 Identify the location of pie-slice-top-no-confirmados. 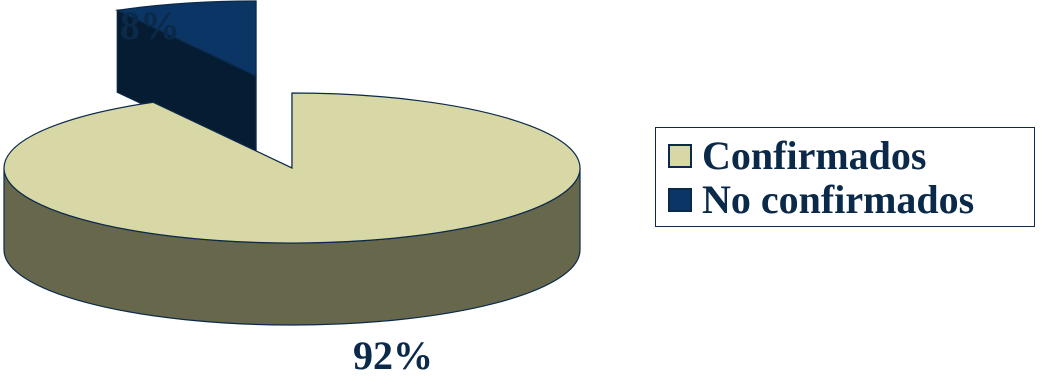
(186, 38).